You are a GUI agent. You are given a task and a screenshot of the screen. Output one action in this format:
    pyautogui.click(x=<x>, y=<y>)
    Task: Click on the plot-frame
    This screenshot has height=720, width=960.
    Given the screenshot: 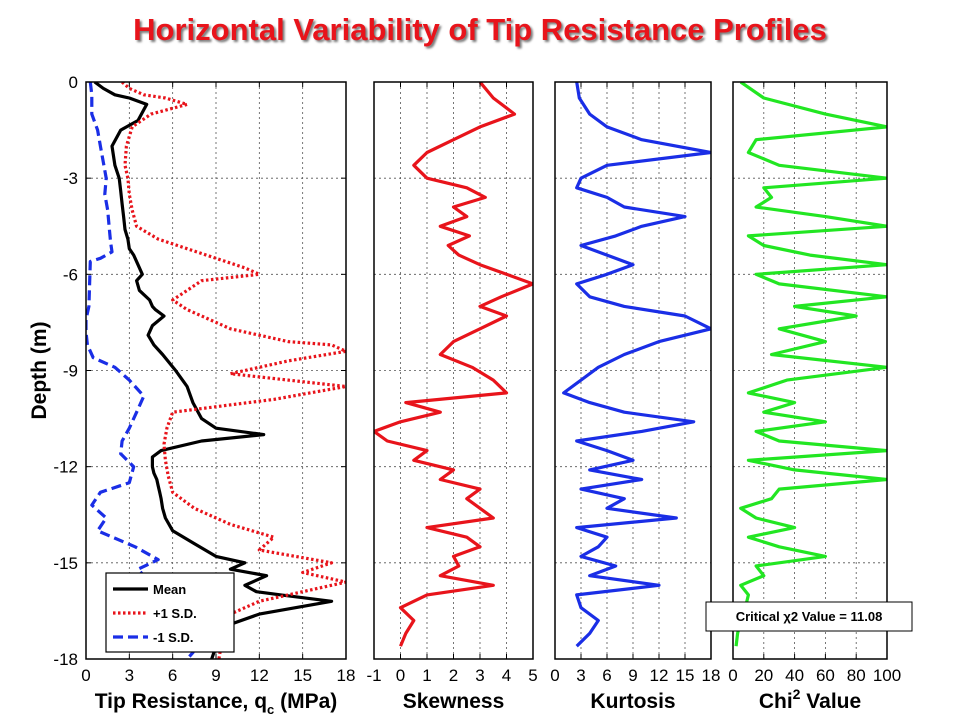 What is the action you would take?
    pyautogui.click(x=810, y=370)
    